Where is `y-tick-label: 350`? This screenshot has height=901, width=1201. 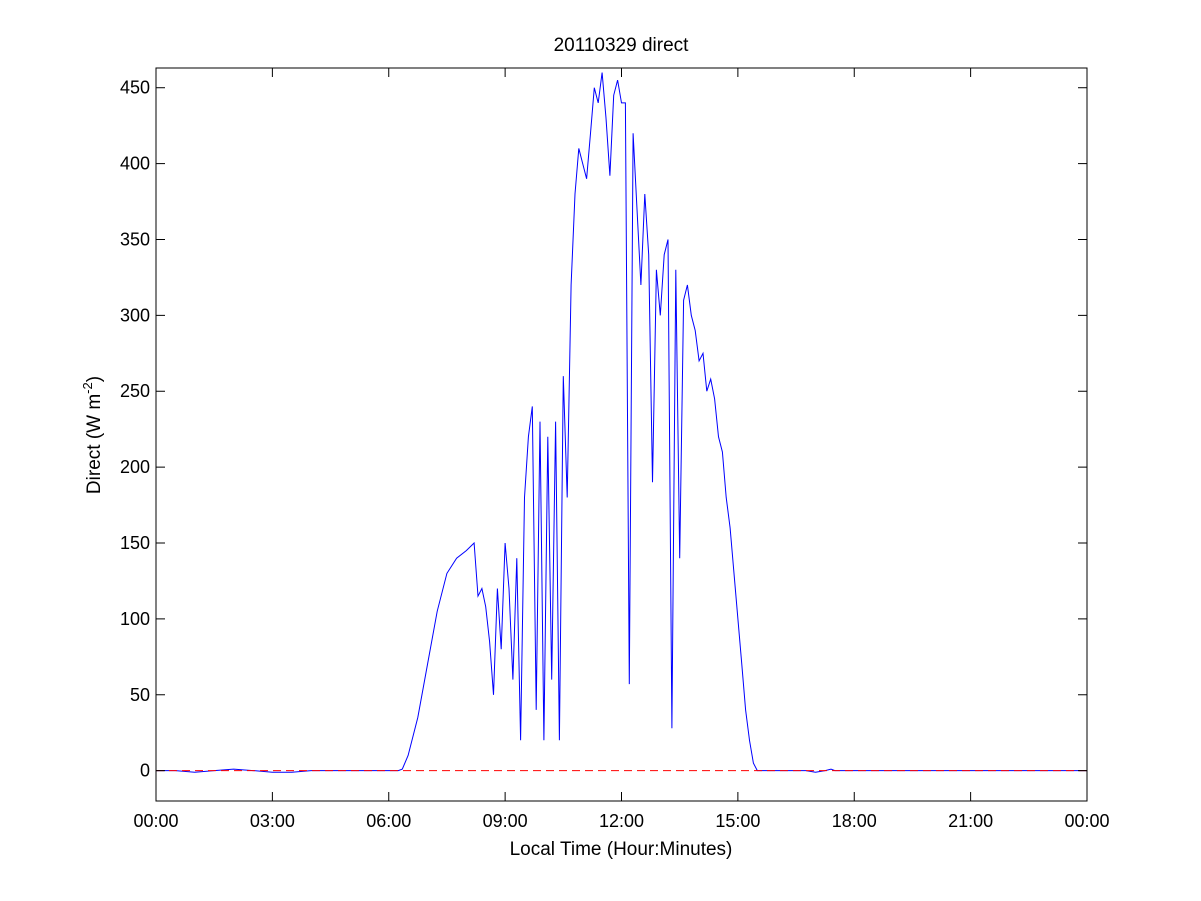 y-tick-label: 350 is located at coordinates (135, 239).